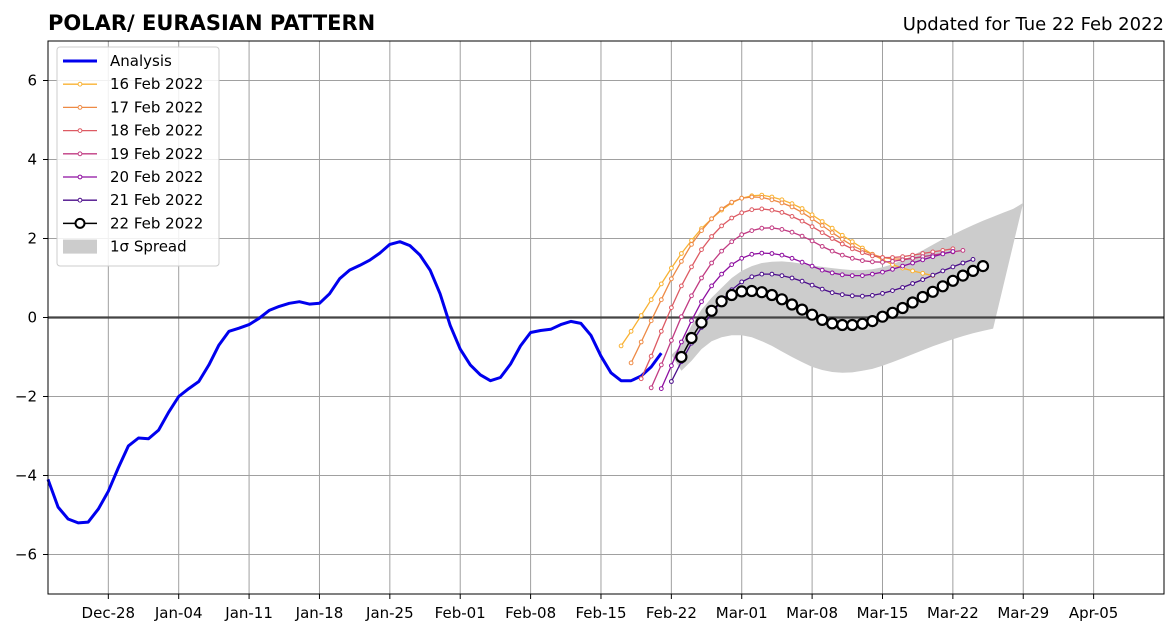 The width and height of the screenshot is (1176, 633). Describe the element at coordinates (1033, 24) in the screenshot. I see `chart-subtitle: Updated for Tue 22 Feb 2022` at that location.